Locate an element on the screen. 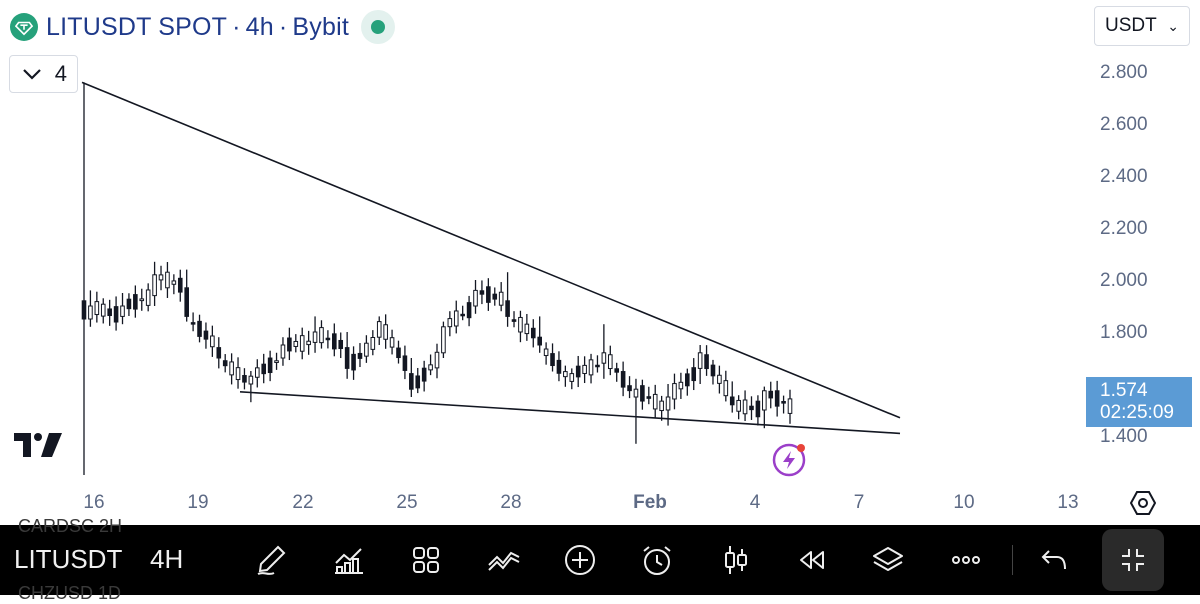 This screenshot has width=1200, height=604. symbol-list-ghost: CHZUSD 1D is located at coordinates (70, 593).